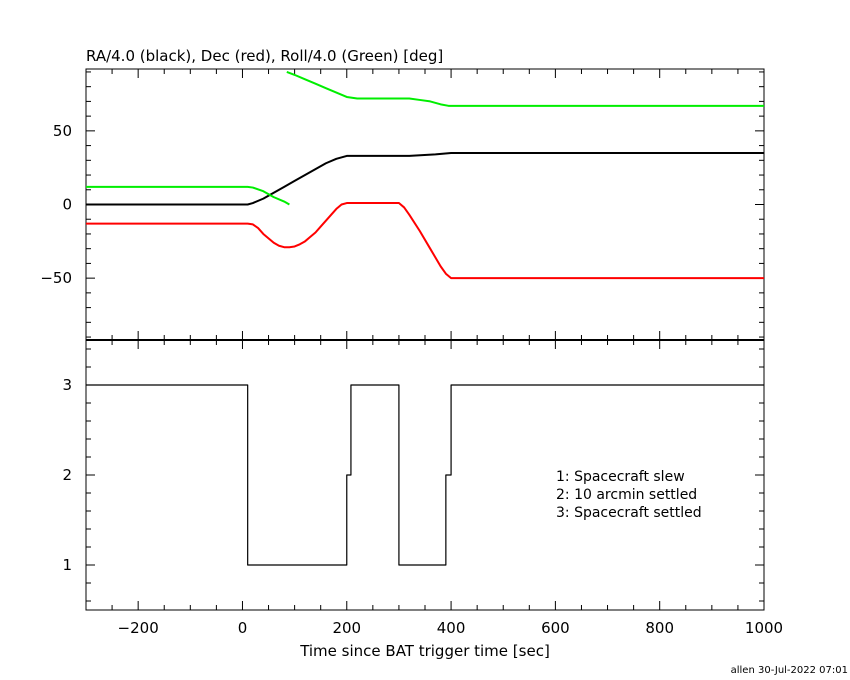  I want to click on bottom-y-tick-label: 3, so click(67, 385).